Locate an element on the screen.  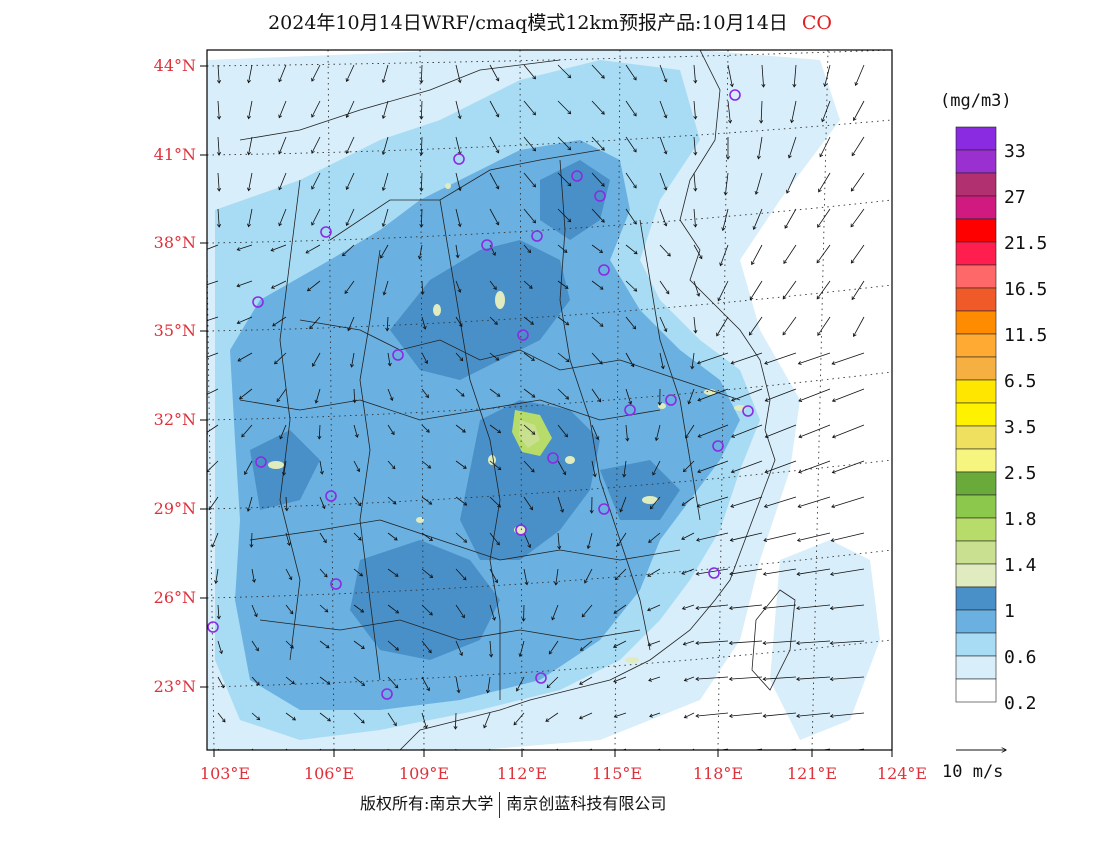
lat-label-35: 35°N is located at coordinates (174, 330).